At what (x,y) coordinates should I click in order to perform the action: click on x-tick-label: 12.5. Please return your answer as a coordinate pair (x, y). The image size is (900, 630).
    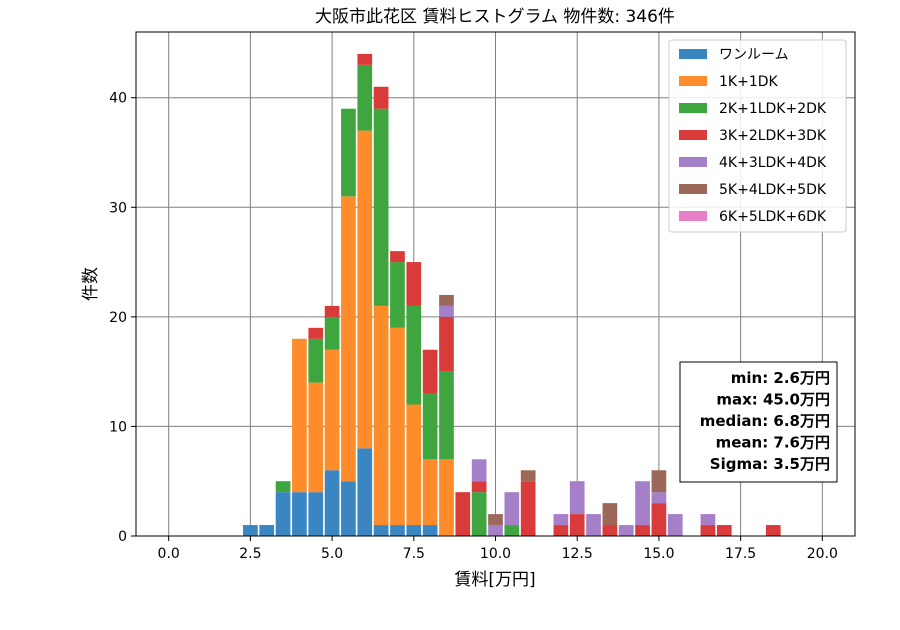
    Looking at the image, I should click on (577, 554).